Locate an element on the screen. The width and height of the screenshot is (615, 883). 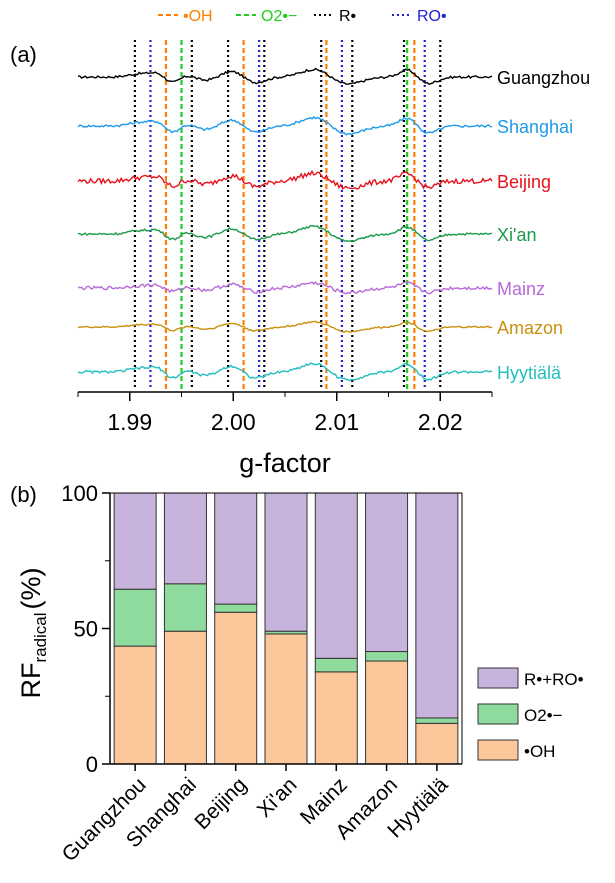
legend-label-r: R• is located at coordinates (347, 16).